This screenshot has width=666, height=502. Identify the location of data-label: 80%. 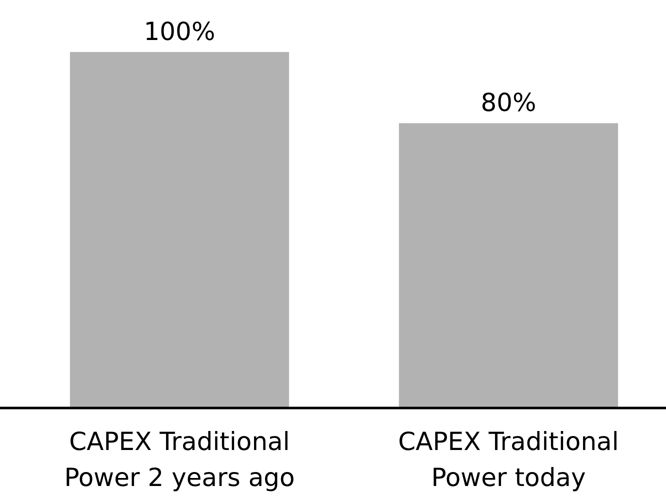
(508, 103).